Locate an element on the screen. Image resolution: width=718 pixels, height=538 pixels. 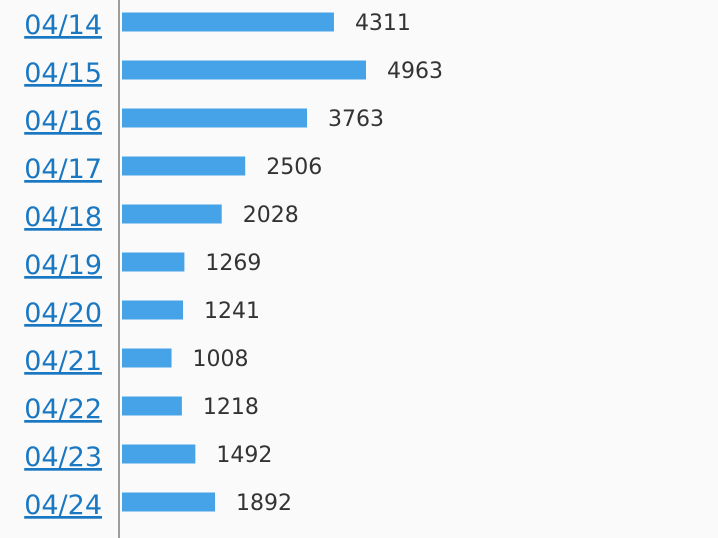
date-link-04-20: 04/20 is located at coordinates (63, 313).